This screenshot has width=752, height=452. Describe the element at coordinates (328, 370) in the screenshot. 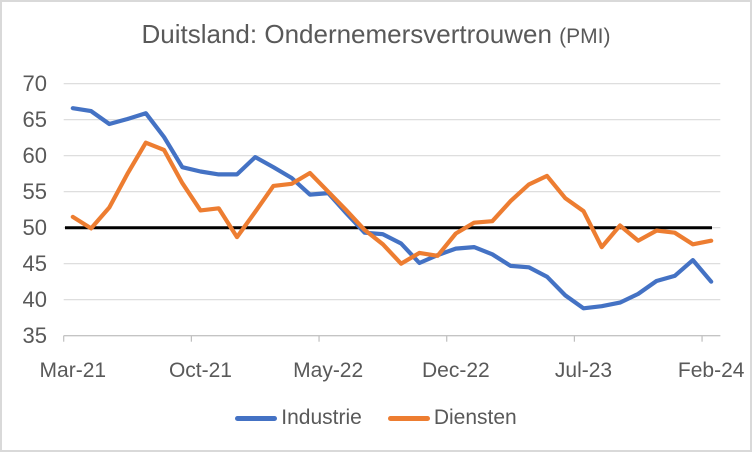

I see `x-tick-label: May-22` at that location.